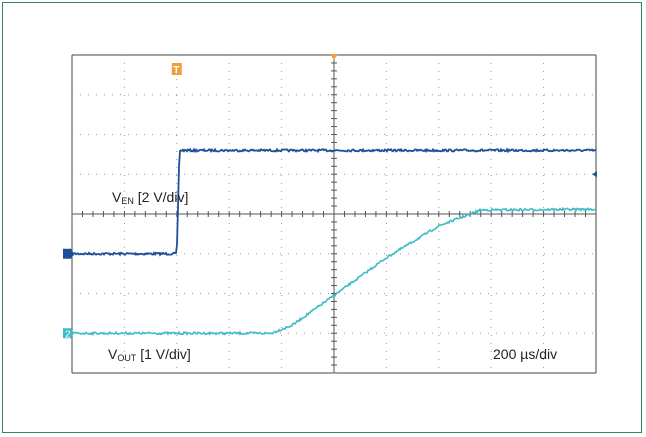 This screenshot has height=437, width=646. I want to click on trigger-t-text: T, so click(176, 70).